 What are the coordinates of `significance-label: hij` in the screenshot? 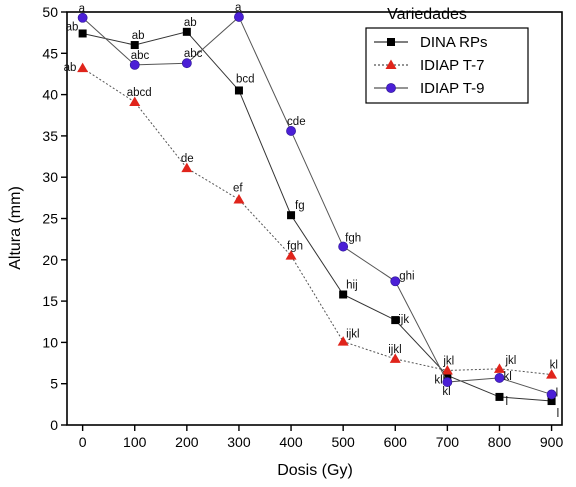 It's located at (352, 285).